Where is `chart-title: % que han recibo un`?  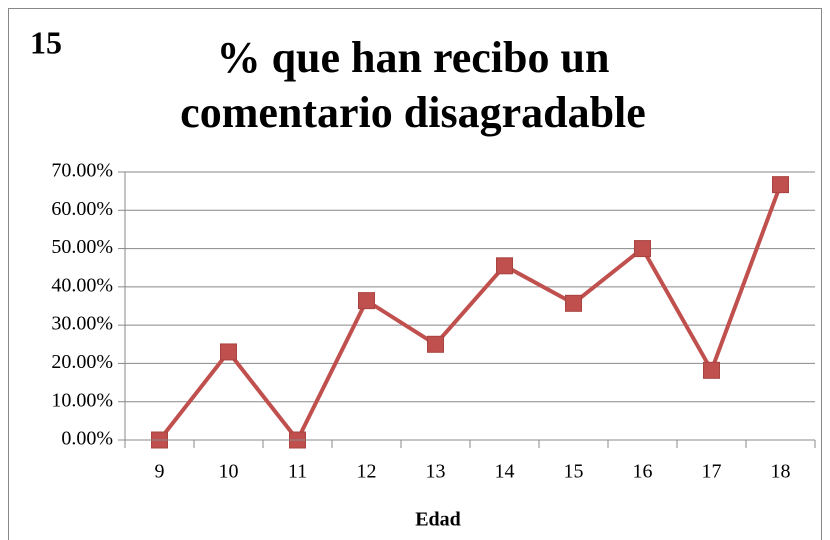 chart-title: % que han recibo un is located at coordinates (413, 57).